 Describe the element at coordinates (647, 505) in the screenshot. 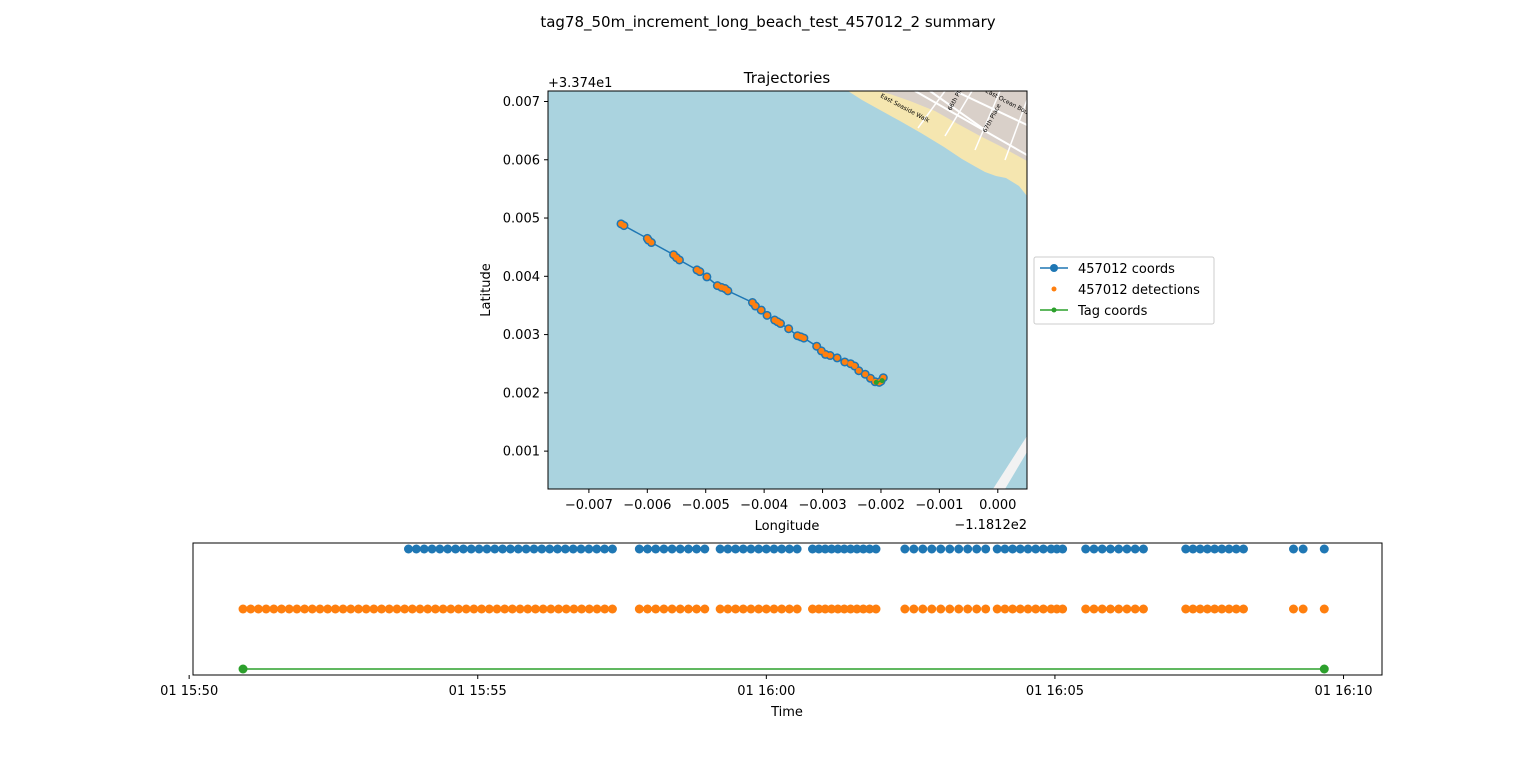

I see `x-tick-label: −0.006` at that location.